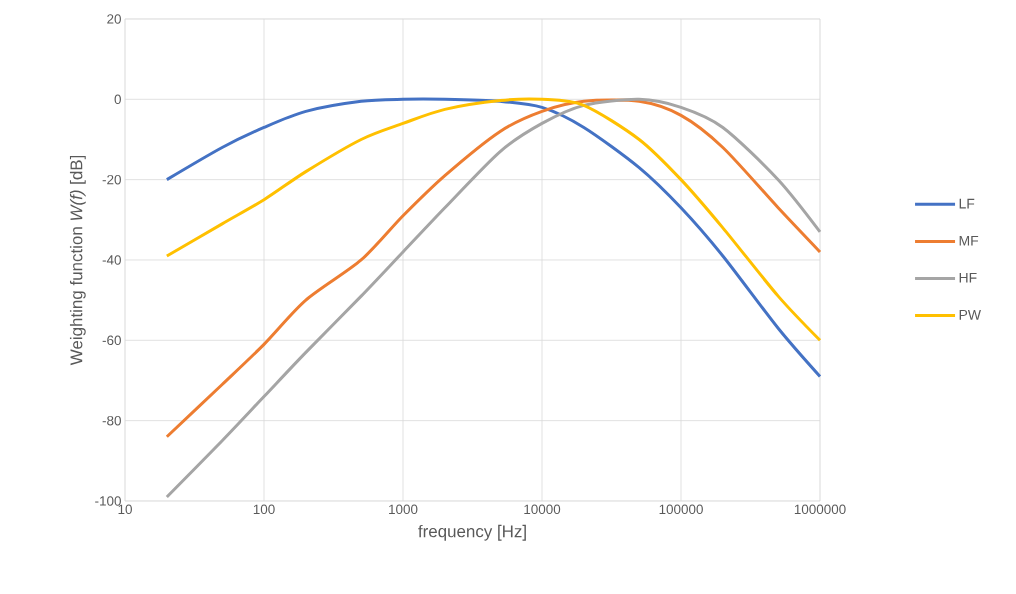 This screenshot has width=1016, height=594. What do you see at coordinates (108, 501) in the screenshot?
I see `y-tick-label: -100` at bounding box center [108, 501].